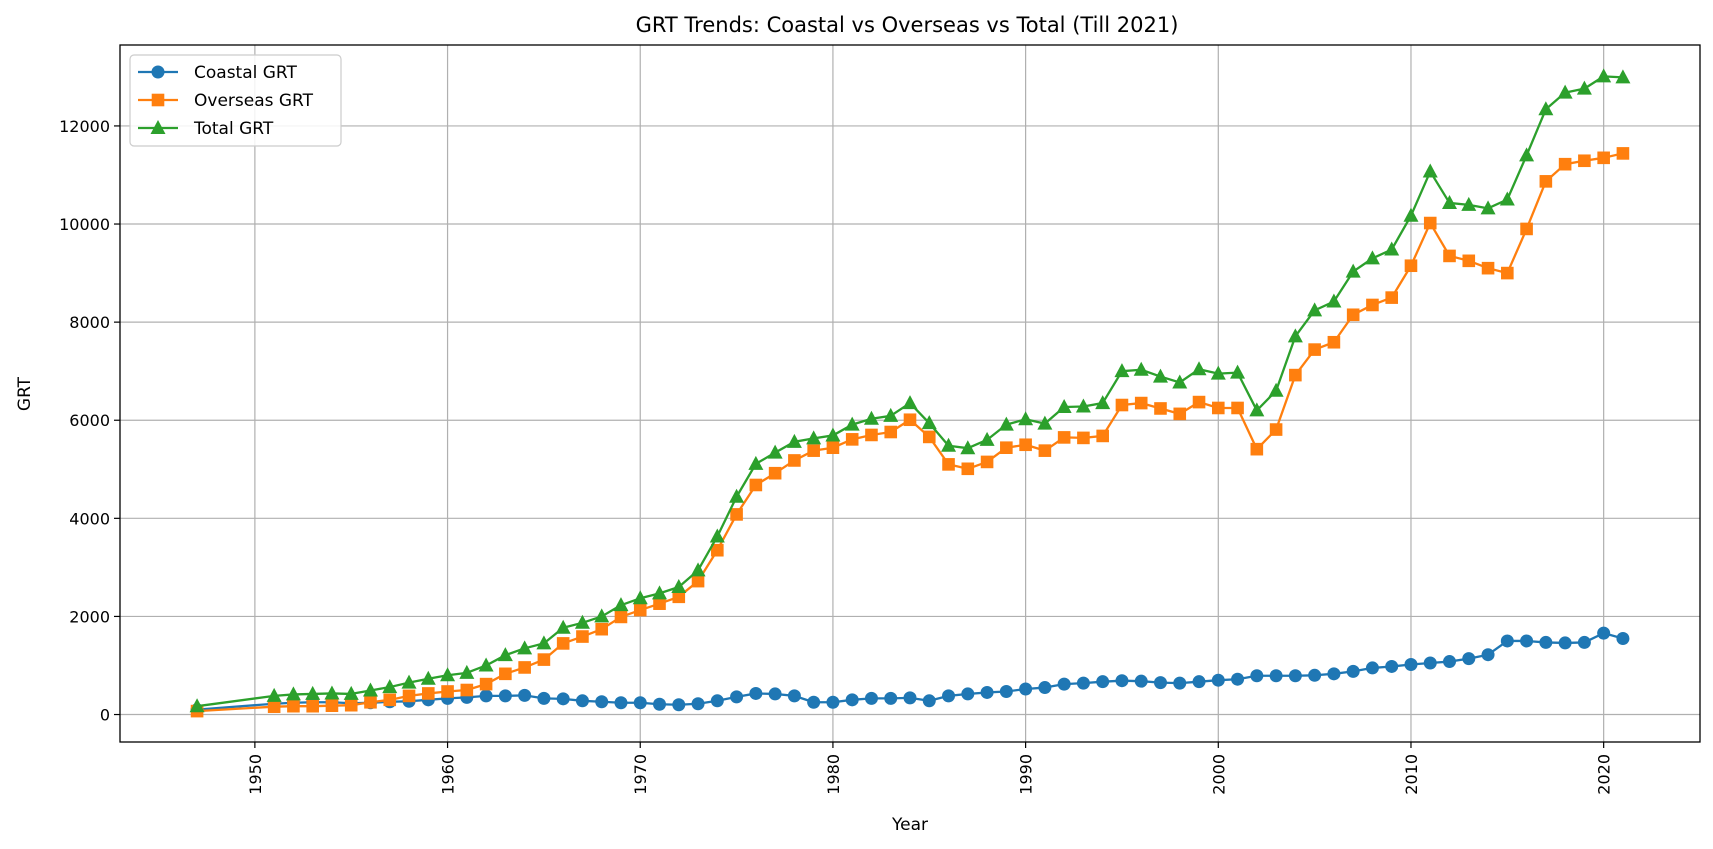 This screenshot has width=1713, height=849. I want to click on x-tick-label: 1950, so click(255, 774).